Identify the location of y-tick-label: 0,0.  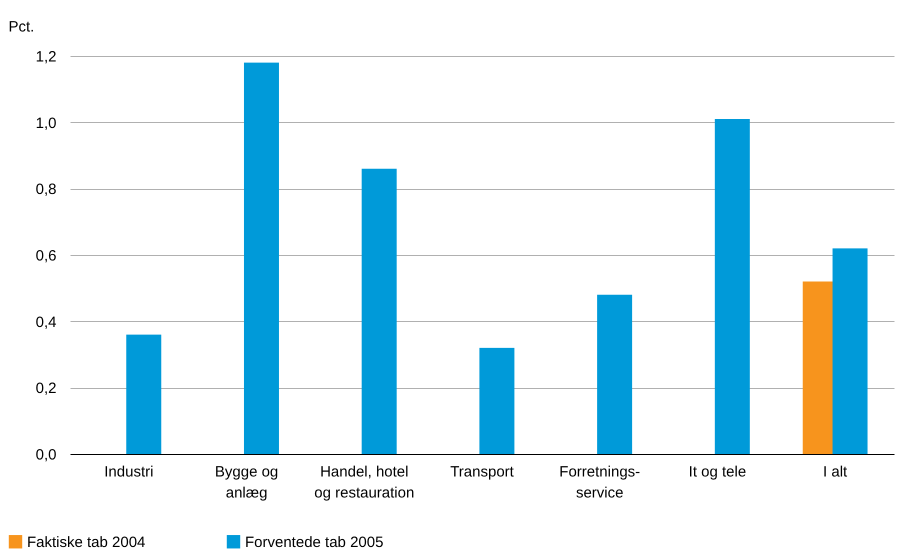
(46, 455).